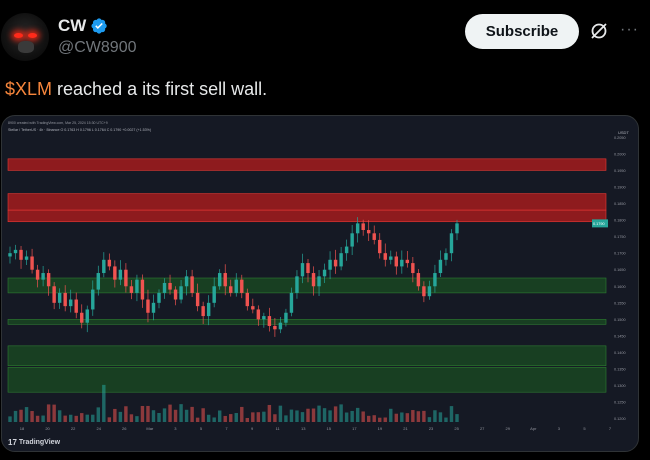  What do you see at coordinates (599, 31) in the screenshot?
I see `grok-icon` at bounding box center [599, 31].